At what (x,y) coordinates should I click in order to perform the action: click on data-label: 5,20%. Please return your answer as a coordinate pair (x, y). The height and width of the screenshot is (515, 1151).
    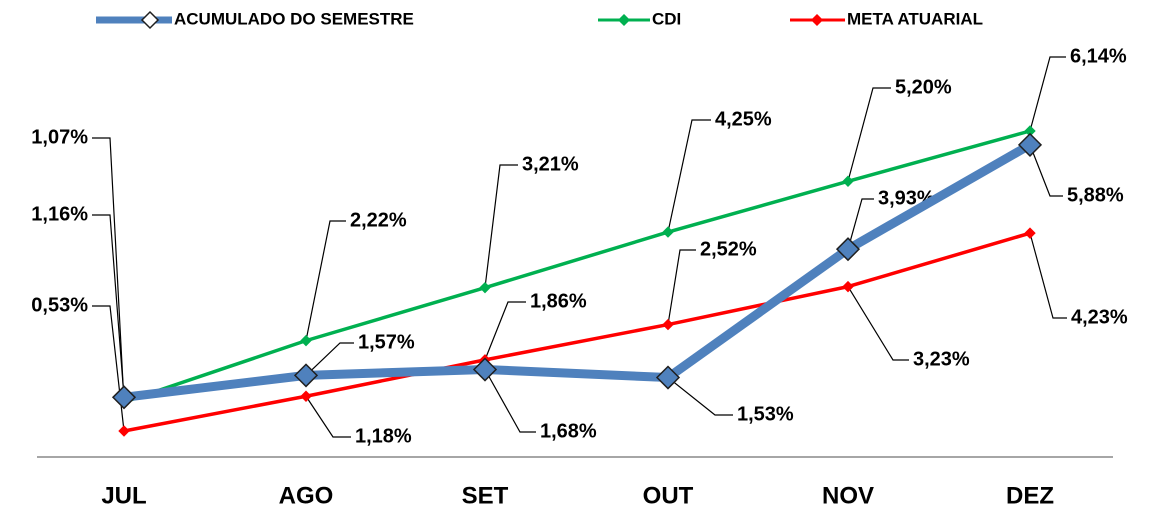
    Looking at the image, I should click on (923, 87).